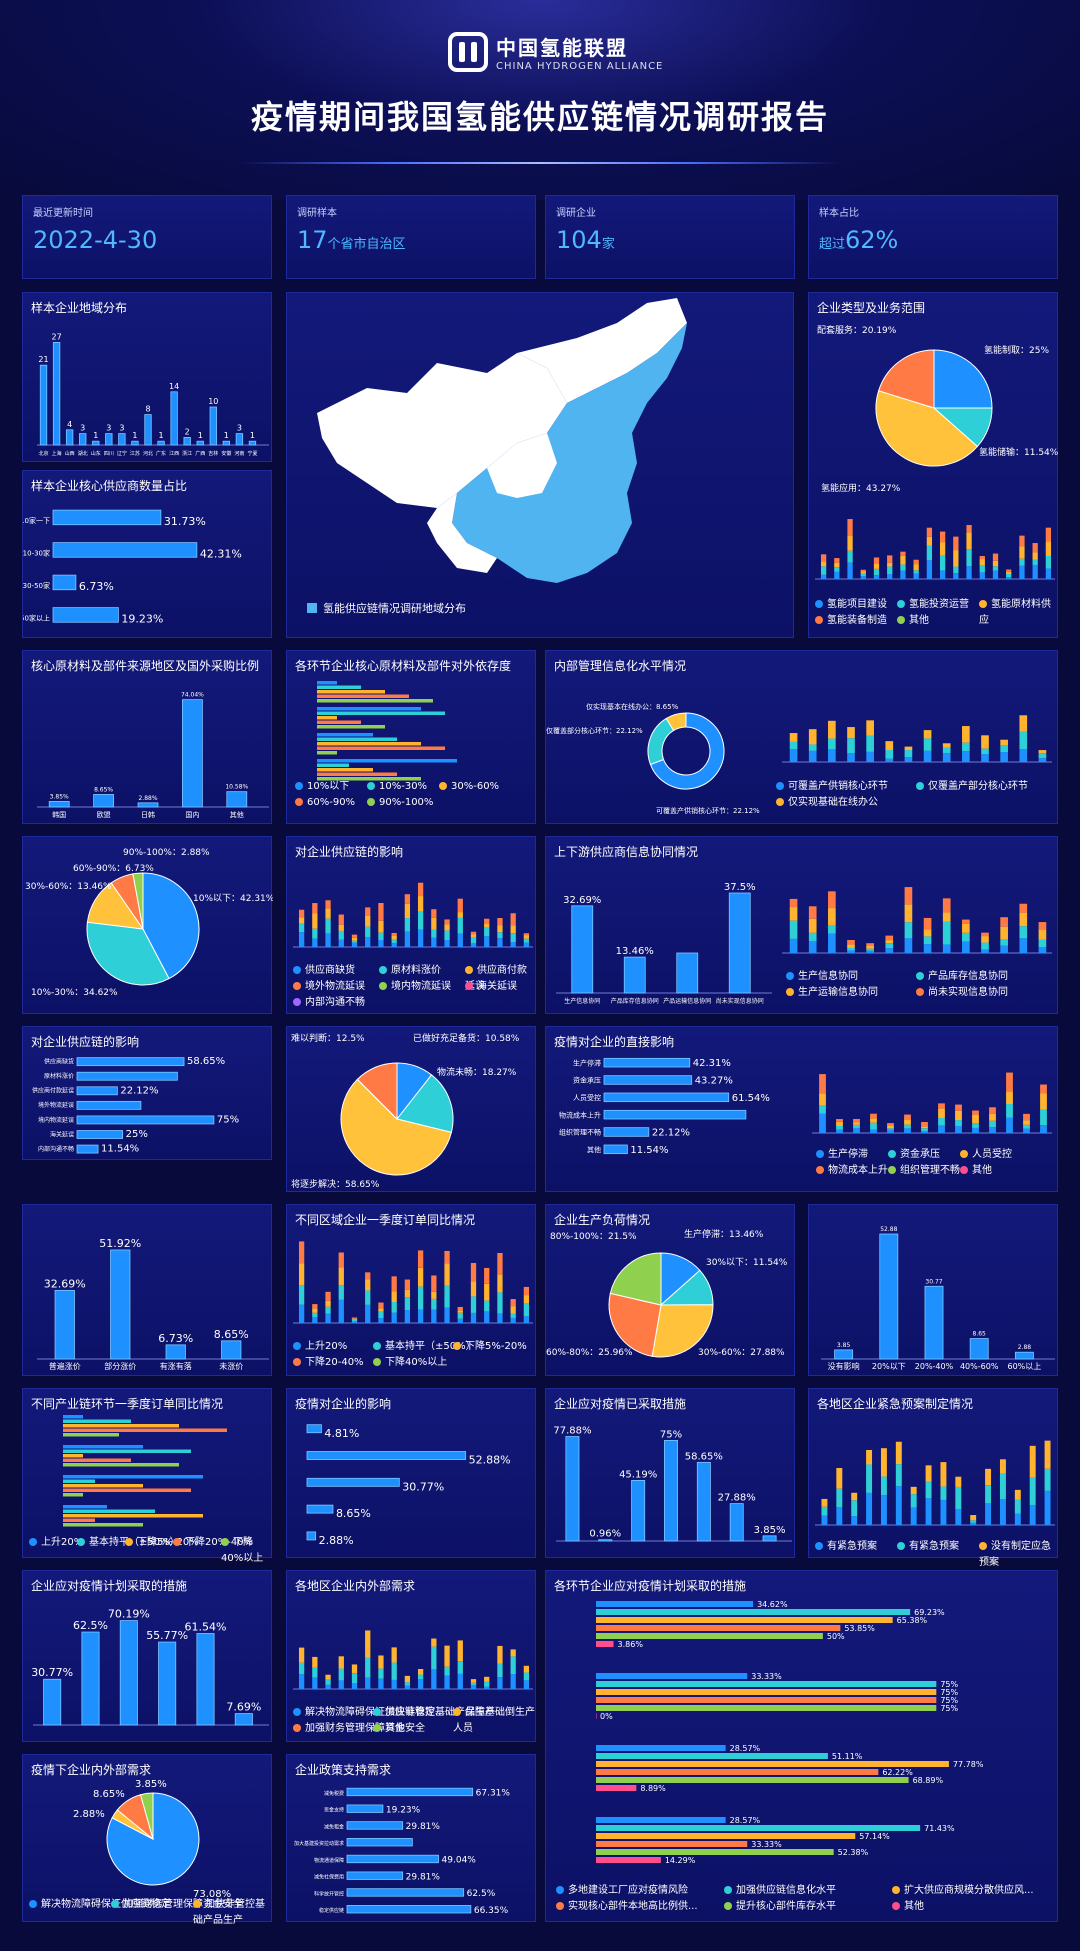 The width and height of the screenshot is (1080, 1951). Describe the element at coordinates (423, 1827) in the screenshot. I see `bar-label: 29.81%` at that location.